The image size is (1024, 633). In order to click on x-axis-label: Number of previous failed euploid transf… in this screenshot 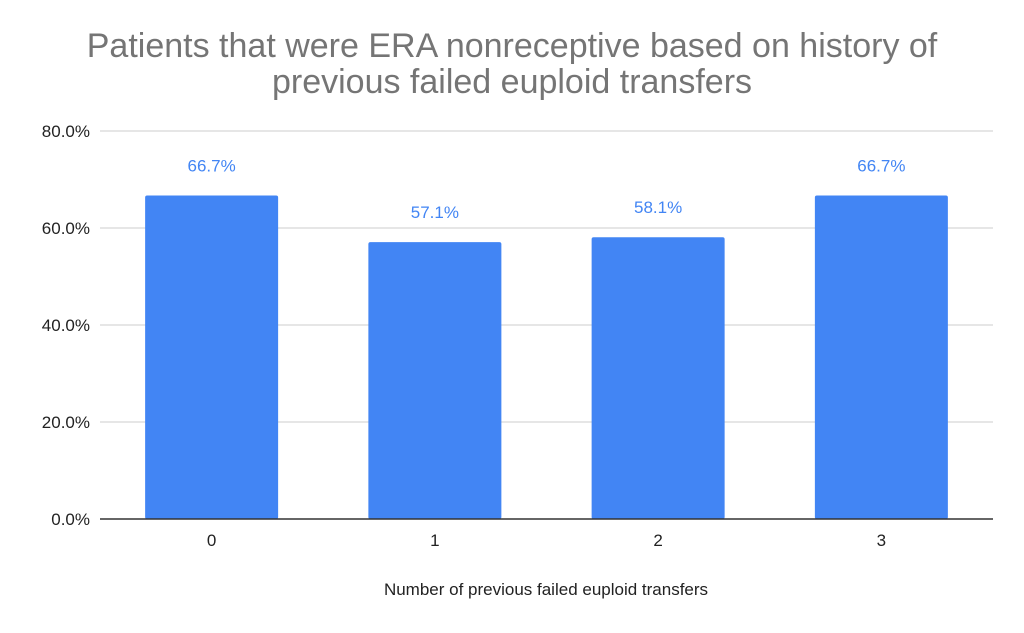, I will do `click(546, 589)`.